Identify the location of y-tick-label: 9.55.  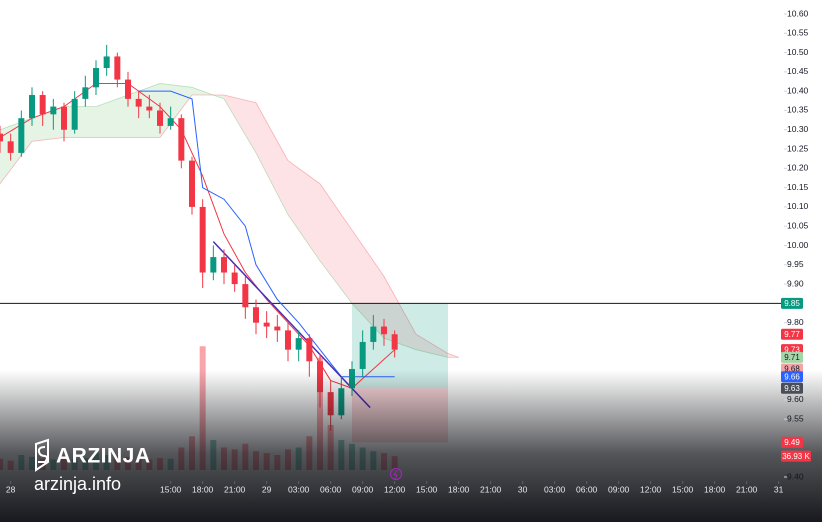
(795, 418).